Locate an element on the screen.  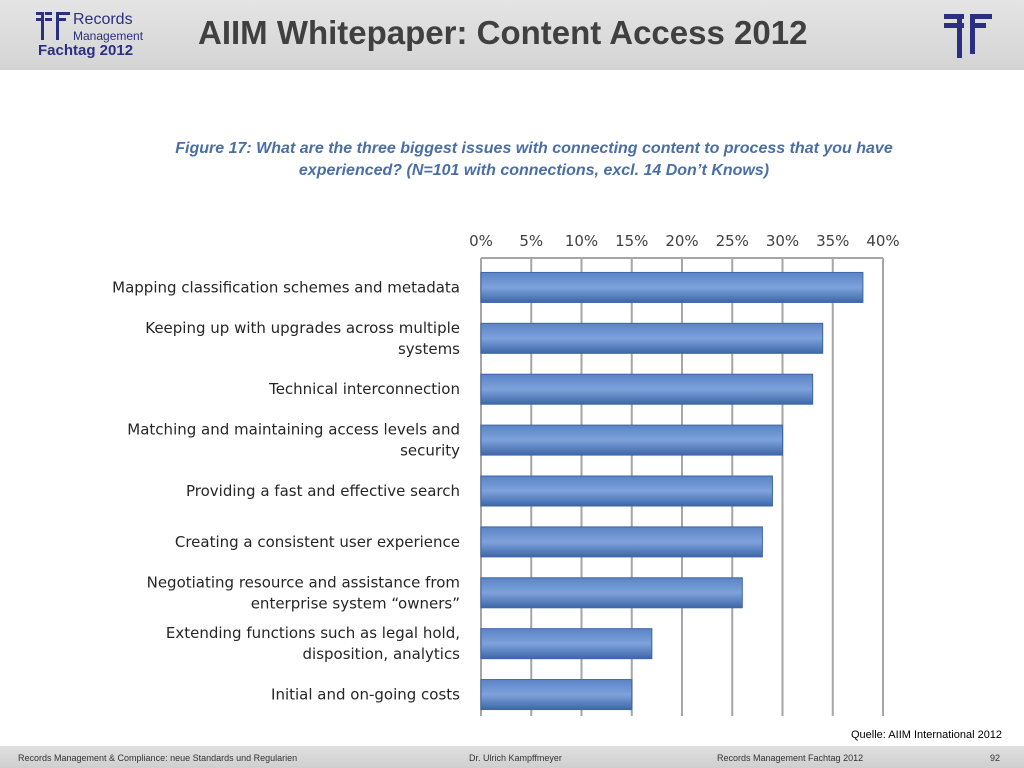
records-management-logo-icon is located at coordinates (53, 26).